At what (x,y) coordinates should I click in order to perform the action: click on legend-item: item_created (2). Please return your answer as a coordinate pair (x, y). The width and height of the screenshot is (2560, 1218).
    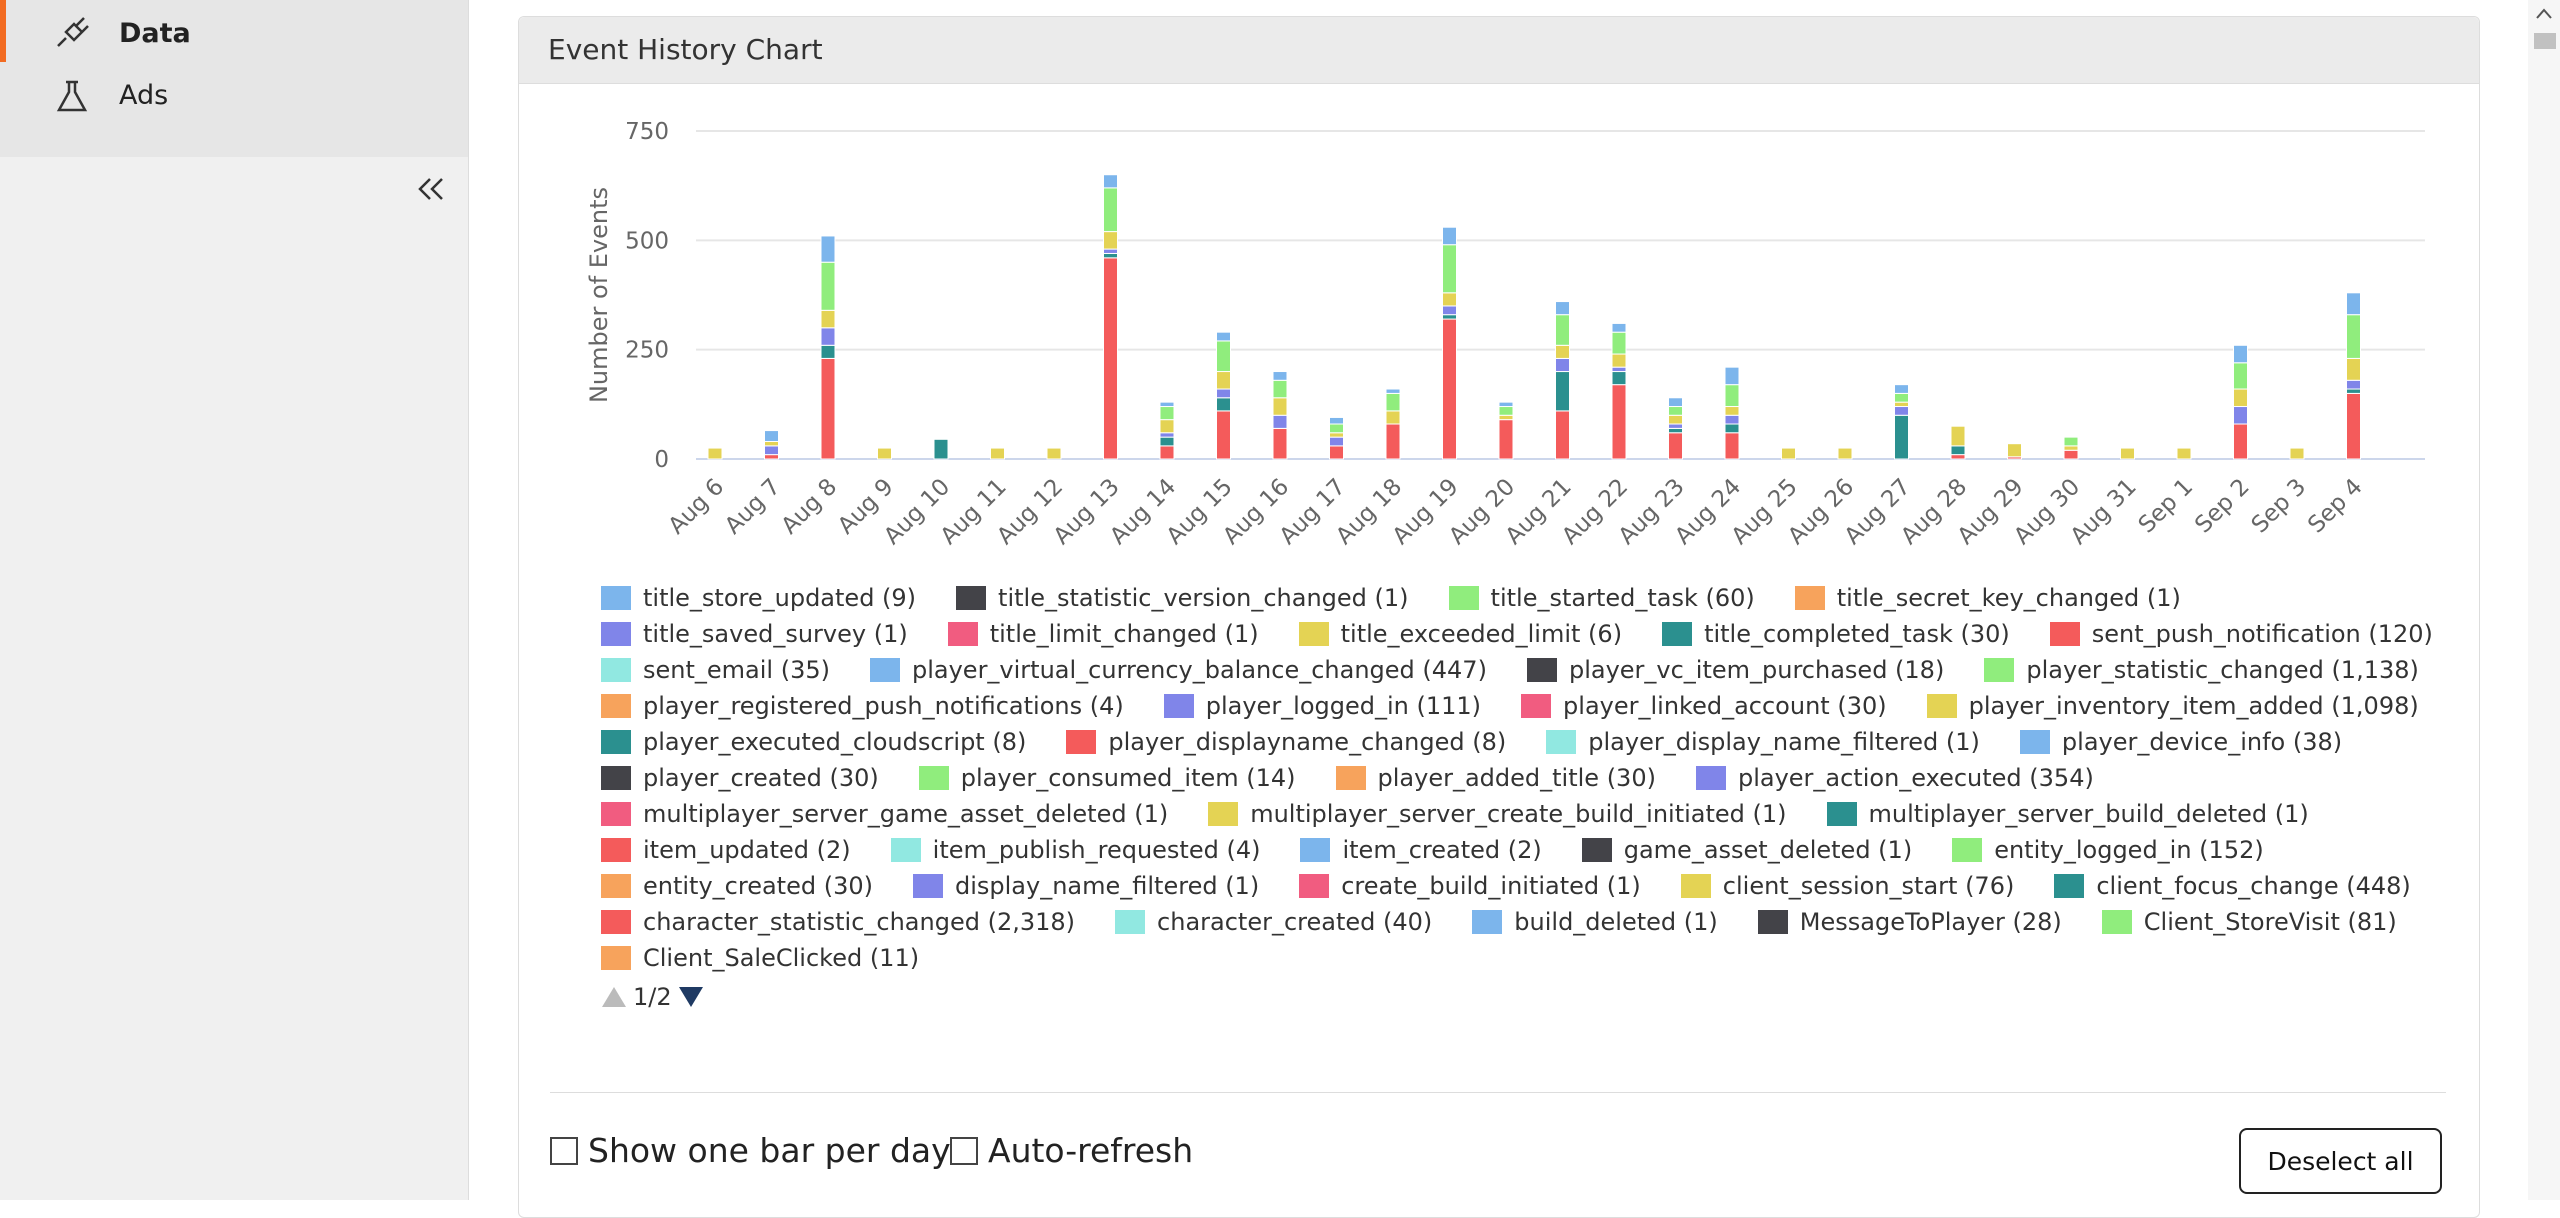
    Looking at the image, I should click on (1421, 850).